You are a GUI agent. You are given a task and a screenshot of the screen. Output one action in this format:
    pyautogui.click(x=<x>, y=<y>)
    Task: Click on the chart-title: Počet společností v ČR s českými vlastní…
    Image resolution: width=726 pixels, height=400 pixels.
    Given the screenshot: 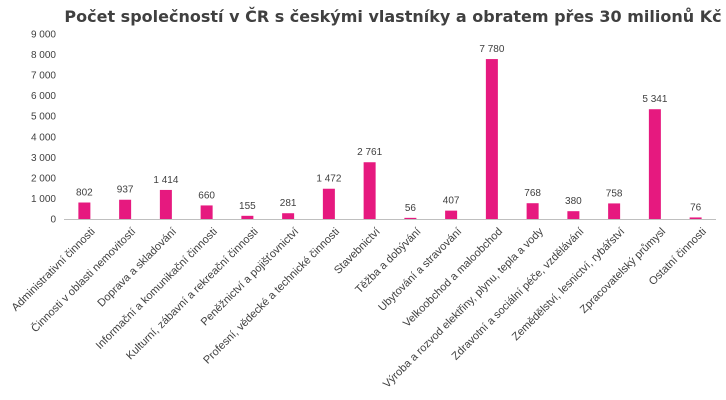 What is the action you would take?
    pyautogui.click(x=392, y=16)
    